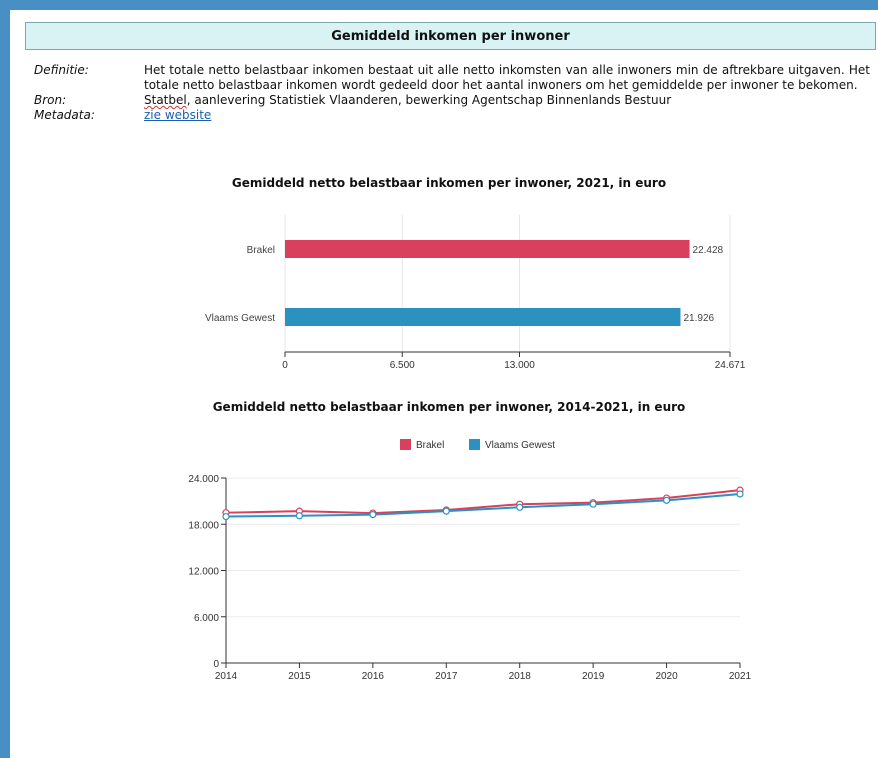 The image size is (878, 758). I want to click on line-x-tick-label: 2017, so click(446, 676).